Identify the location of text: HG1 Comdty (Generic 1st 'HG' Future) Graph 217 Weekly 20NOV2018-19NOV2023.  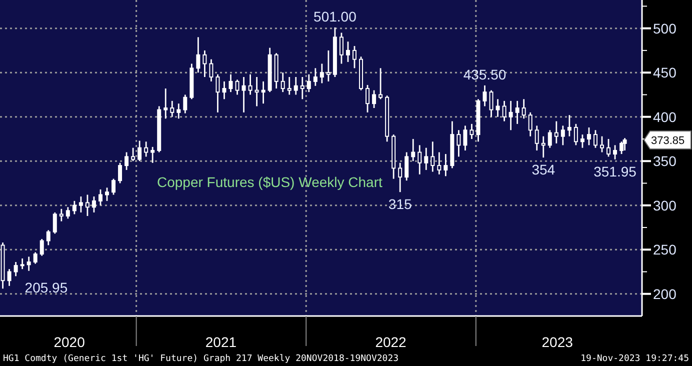
(201, 359).